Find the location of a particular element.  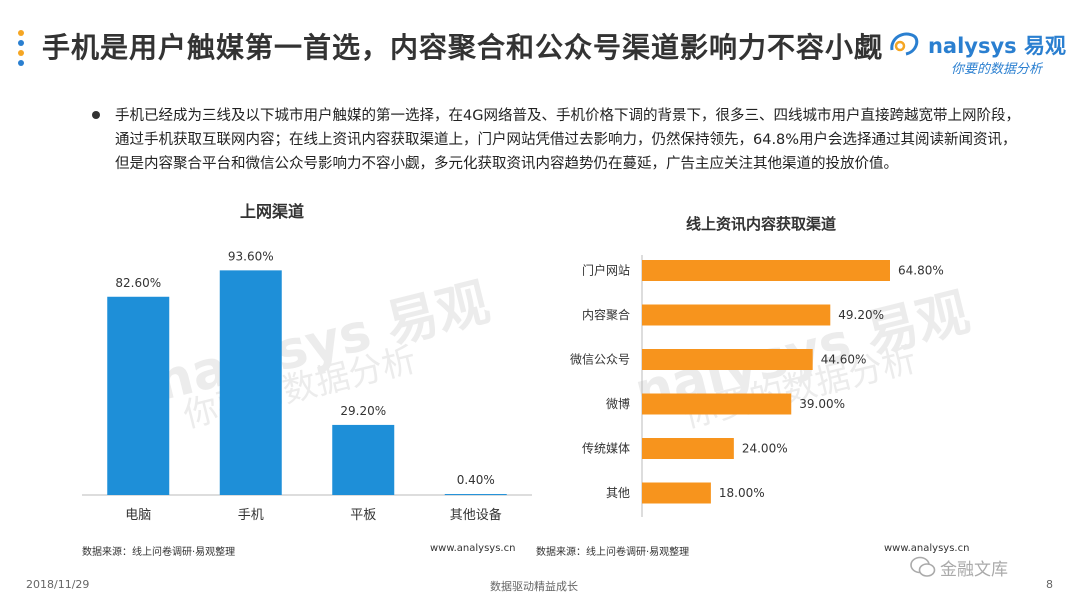

page-title: 手机是用户触媒第一首选，内容聚合和公众号渠道影响力不容小觑 is located at coordinates (463, 47).